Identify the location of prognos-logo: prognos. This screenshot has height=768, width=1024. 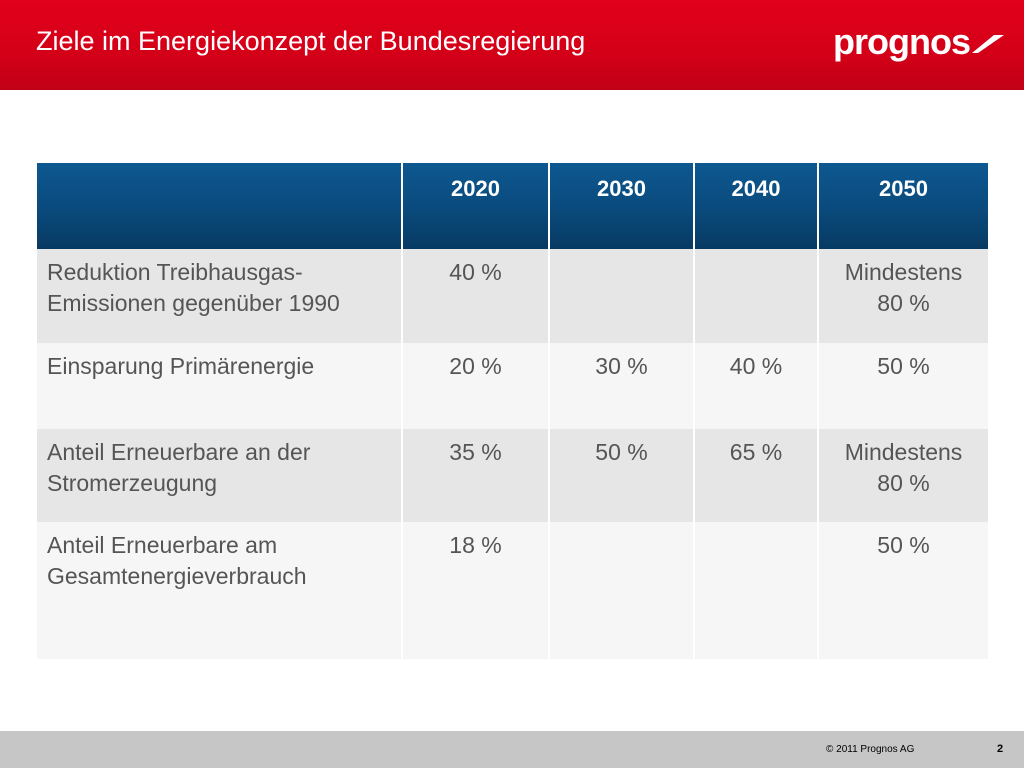
(918, 42).